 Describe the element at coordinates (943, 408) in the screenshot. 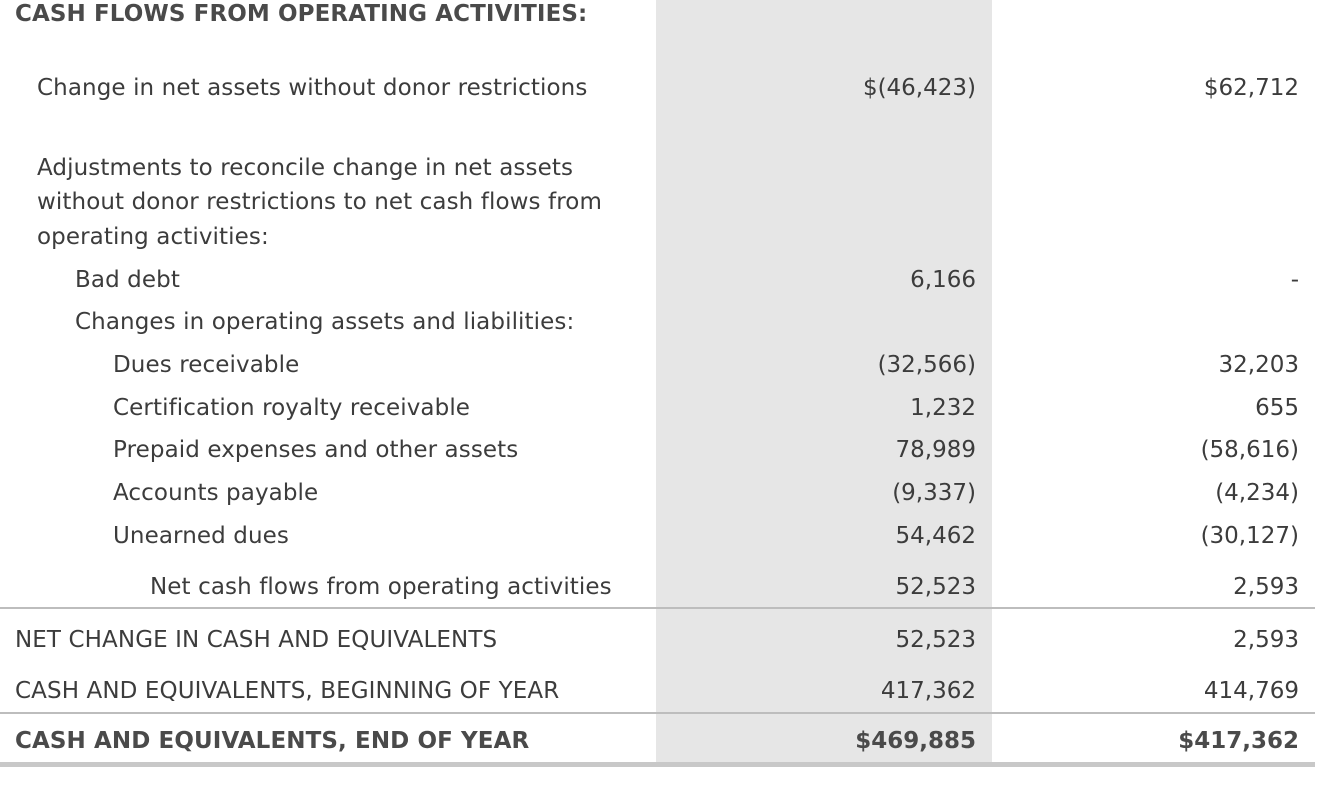

I see `row-value-current-cert-royalty: 1,232` at that location.